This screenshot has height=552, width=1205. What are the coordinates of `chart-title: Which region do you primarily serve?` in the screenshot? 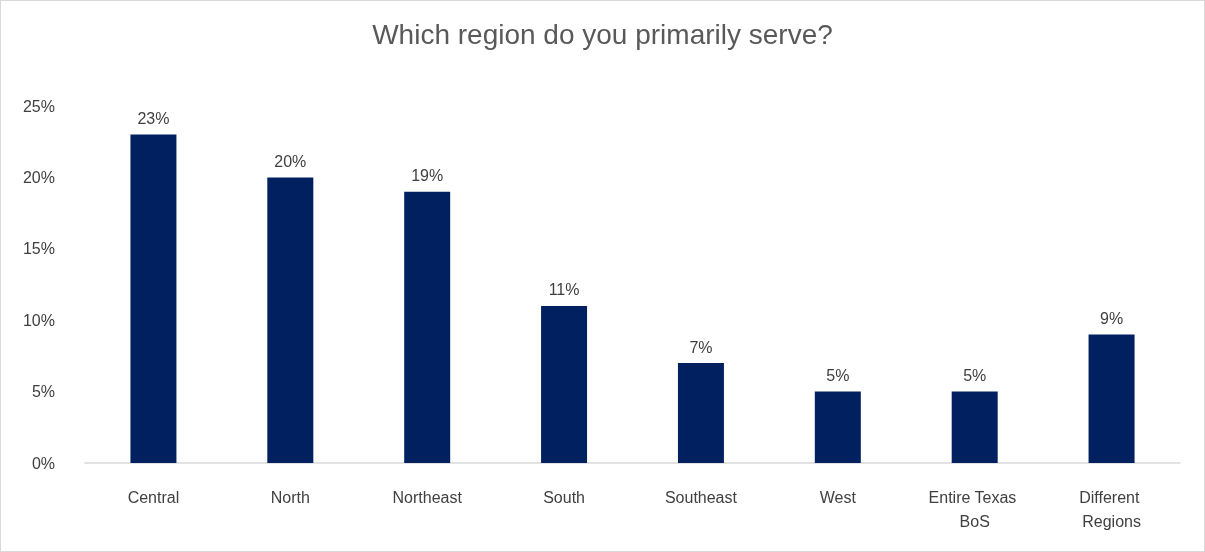 It's located at (602, 34).